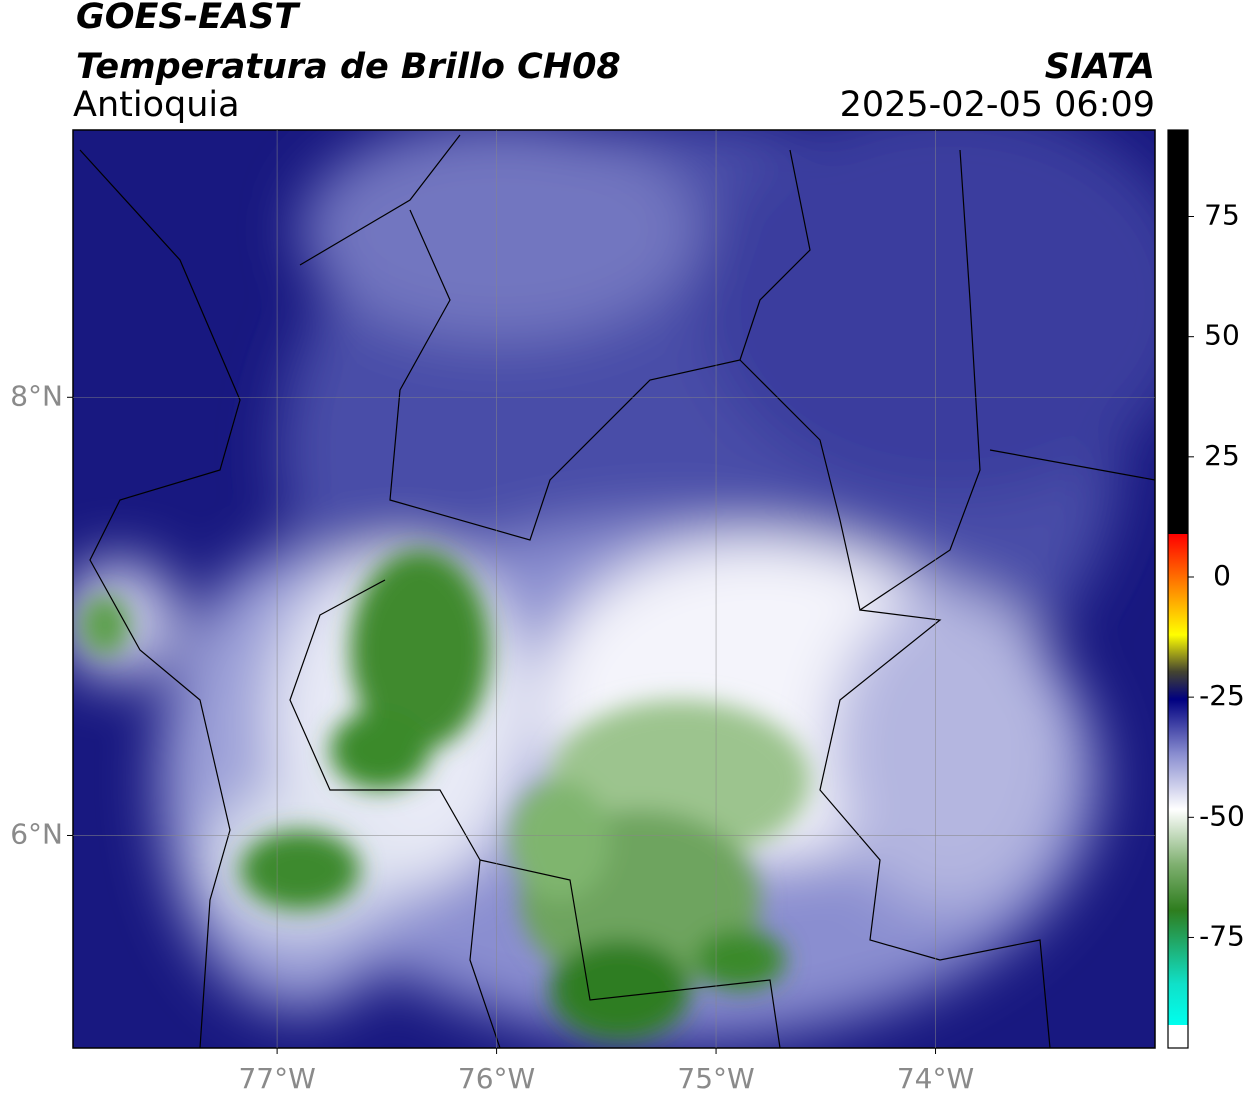 This screenshot has height=1099, width=1252. What do you see at coordinates (276, 1078) in the screenshot?
I see `x-tick-label: 77°W` at bounding box center [276, 1078].